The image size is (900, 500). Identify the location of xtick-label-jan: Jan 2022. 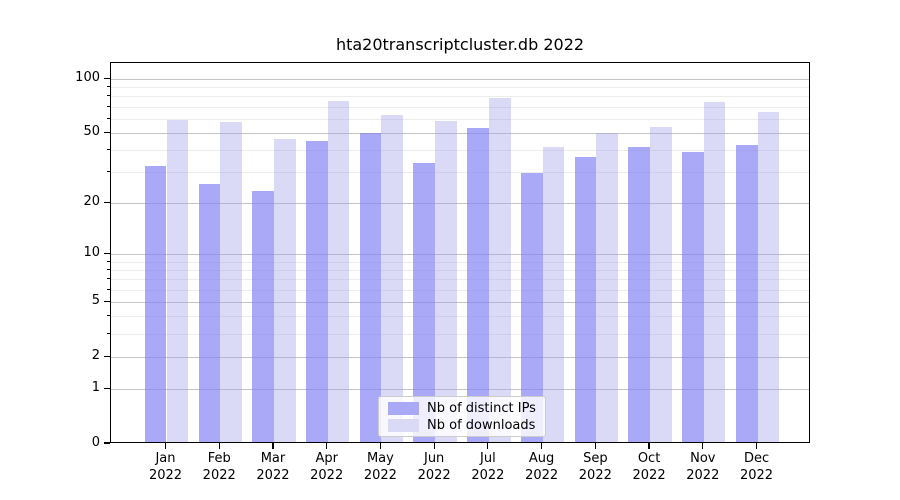
(166, 467).